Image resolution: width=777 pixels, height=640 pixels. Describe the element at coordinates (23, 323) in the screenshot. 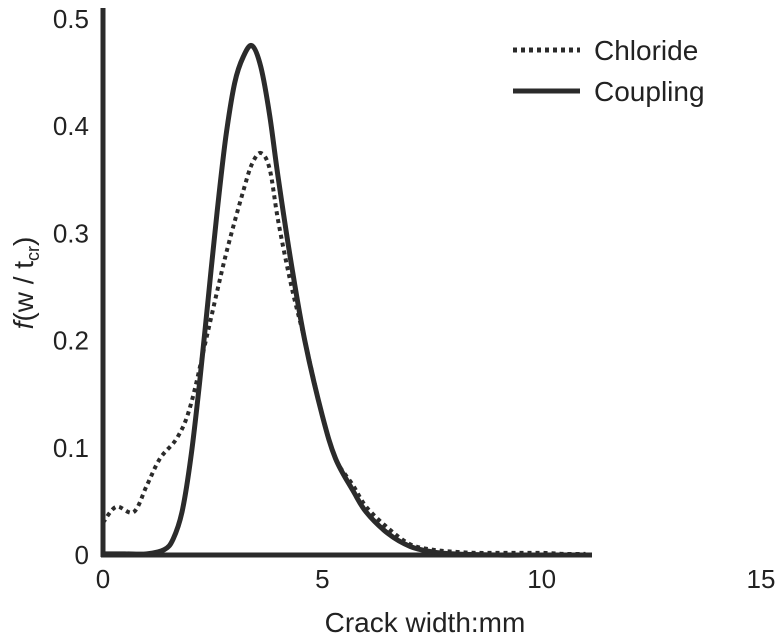

I see `y-axis-title-f: f` at that location.